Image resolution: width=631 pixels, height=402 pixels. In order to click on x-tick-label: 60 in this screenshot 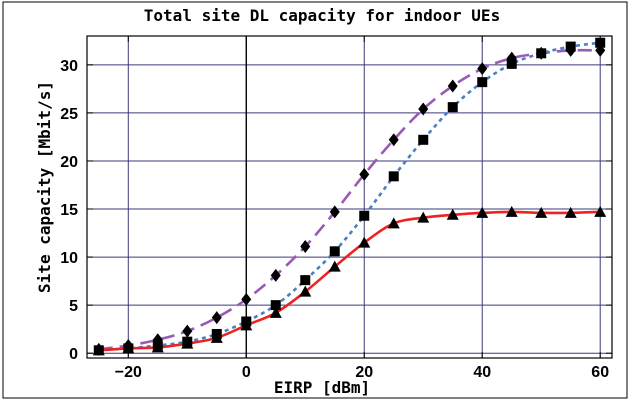, I will do `click(600, 372)`.